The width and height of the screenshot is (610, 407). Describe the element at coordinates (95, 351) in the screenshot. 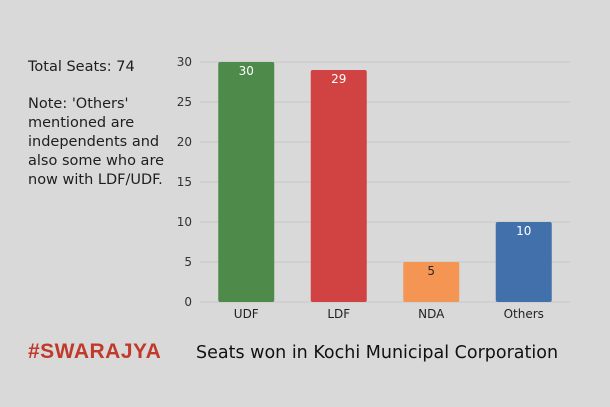

I see `brand-logo: #SWARAJYA` at that location.